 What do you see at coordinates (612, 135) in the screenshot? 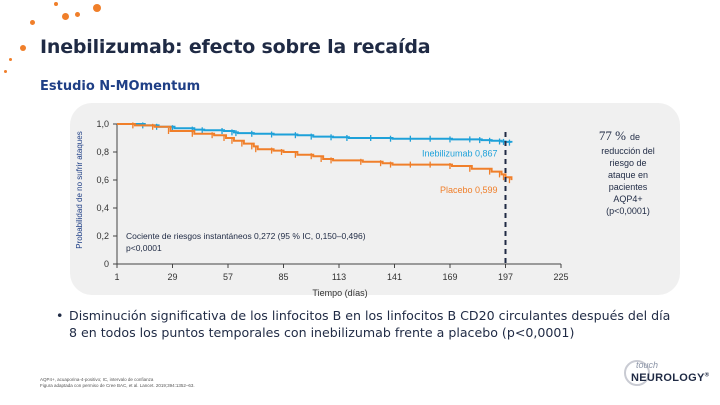
I see `reduction-percent: 77 %` at bounding box center [612, 135].